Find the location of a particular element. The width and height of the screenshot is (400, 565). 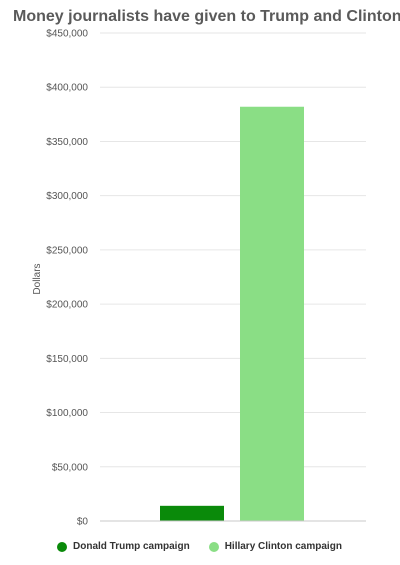

legend-swatch-trump is located at coordinates (62, 546).